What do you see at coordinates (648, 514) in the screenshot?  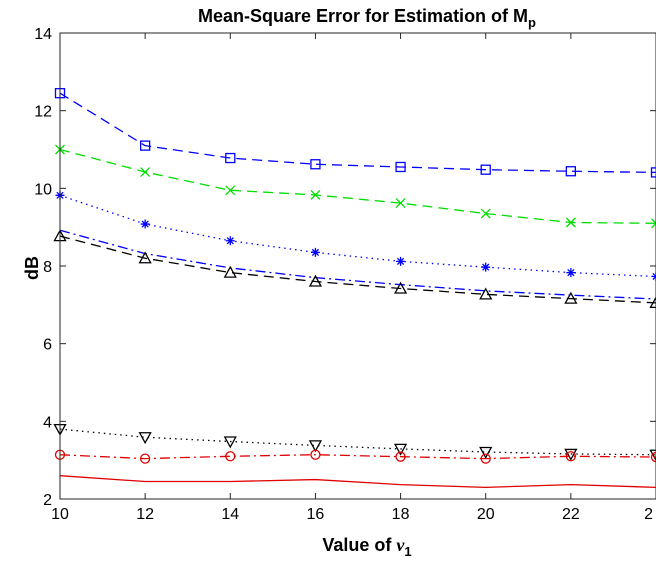 I see `x-tick-label: 2` at bounding box center [648, 514].